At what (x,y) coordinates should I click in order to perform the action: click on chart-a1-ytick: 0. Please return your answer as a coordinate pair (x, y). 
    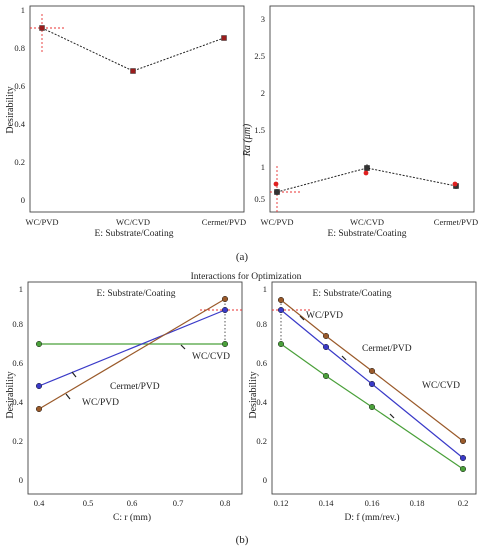
    Looking at the image, I should click on (23, 200).